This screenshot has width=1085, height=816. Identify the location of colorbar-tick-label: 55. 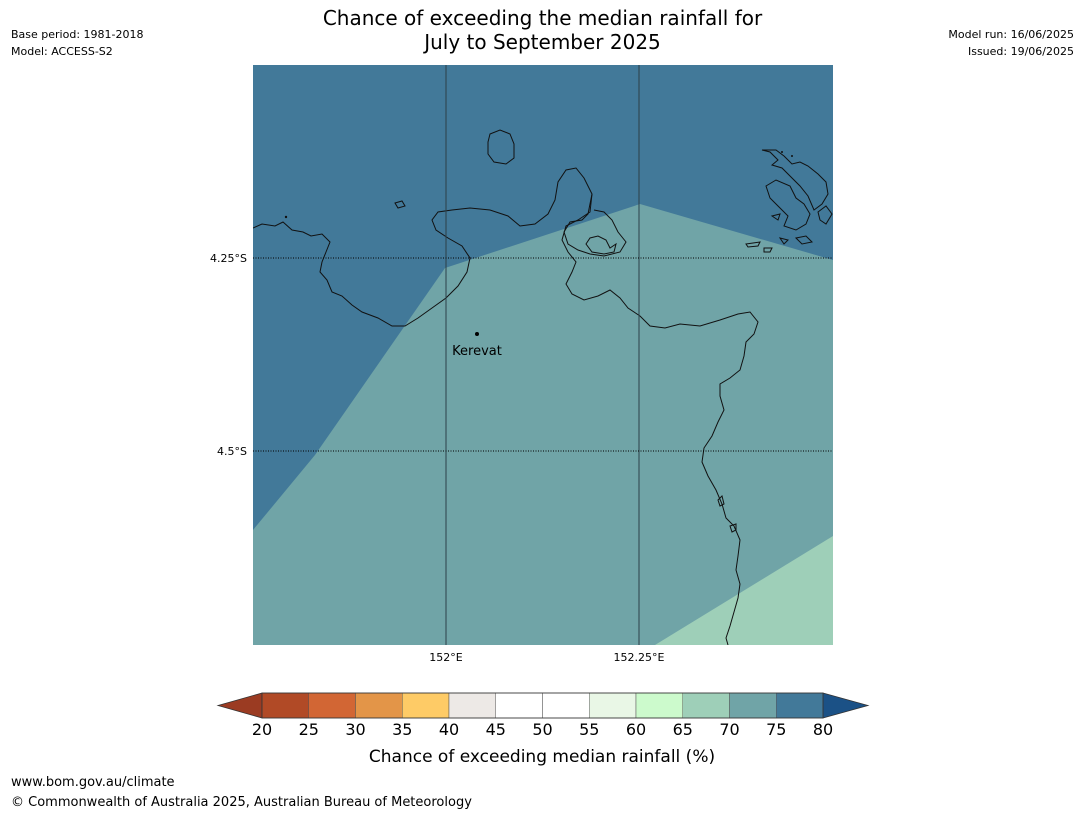
(589, 729).